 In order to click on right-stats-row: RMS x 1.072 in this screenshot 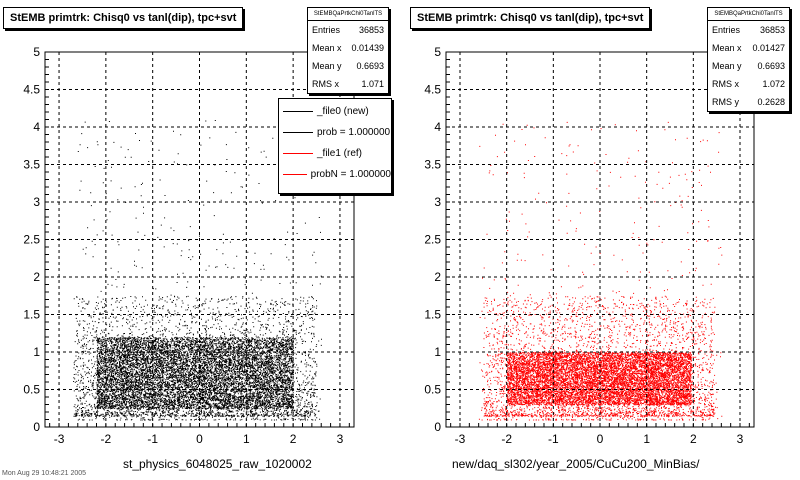, I will do `click(748, 84)`.